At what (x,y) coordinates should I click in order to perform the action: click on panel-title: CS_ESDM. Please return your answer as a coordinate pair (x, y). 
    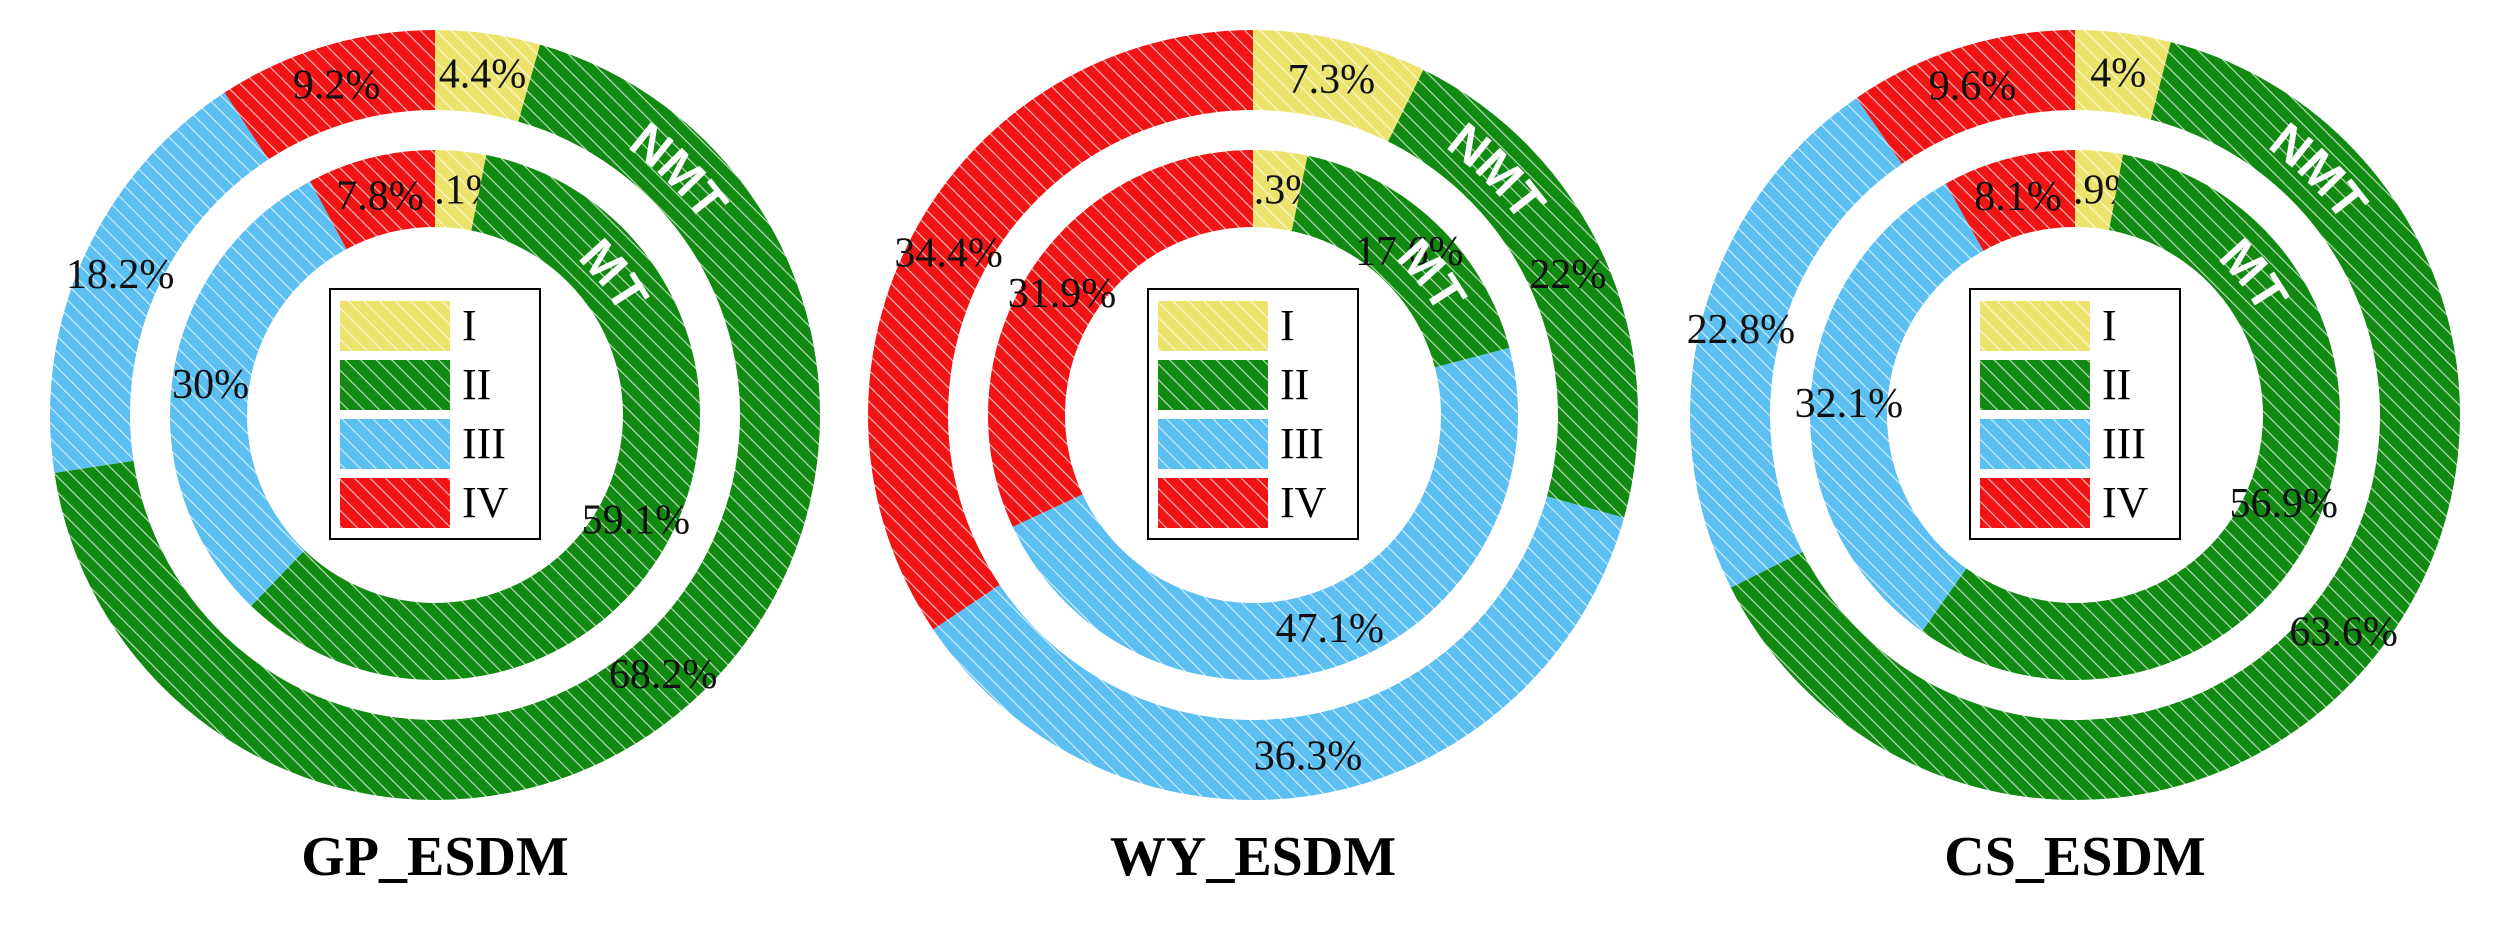
    Looking at the image, I should click on (2074, 857).